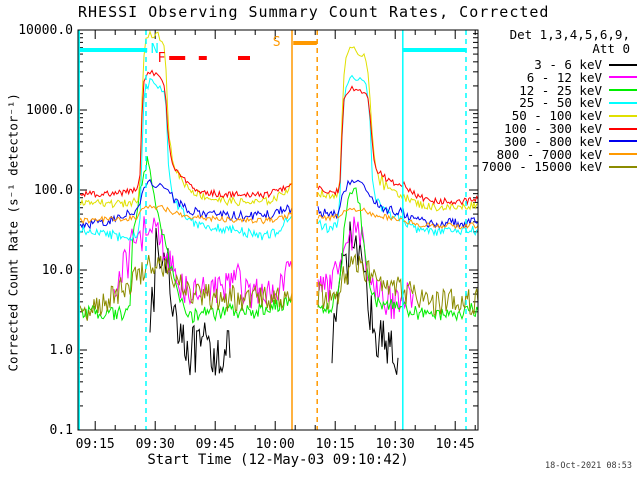 Image resolution: width=640 pixels, height=480 pixels. Describe the element at coordinates (162, 58) in the screenshot. I see `flag-label-flare: F` at that location.